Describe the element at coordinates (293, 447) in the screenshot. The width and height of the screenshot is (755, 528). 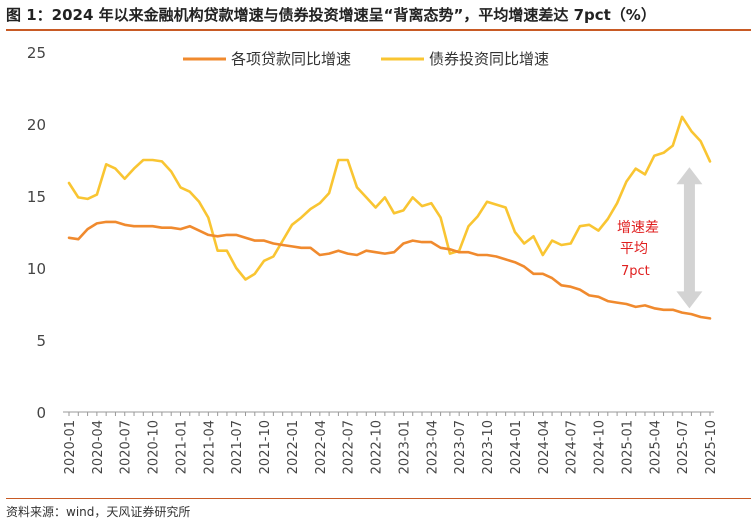
I see `x-tick-label-2022-01: 2022-01` at that location.